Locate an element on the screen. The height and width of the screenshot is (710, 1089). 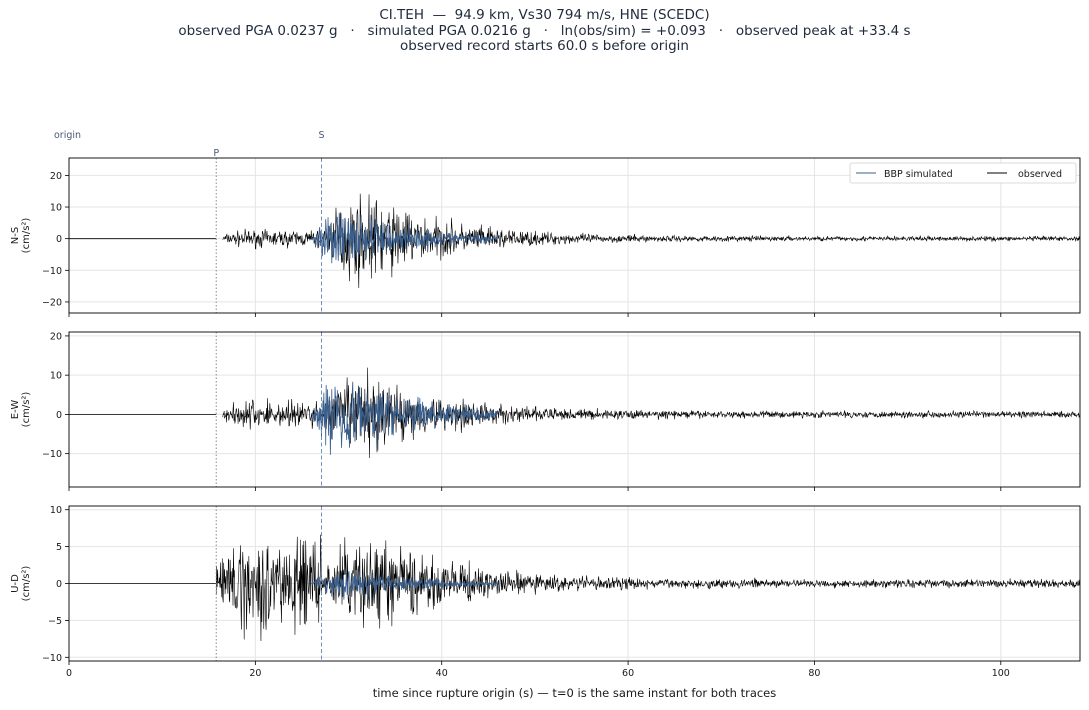
y-axis-label-e-w: E-W(cm/s²) is located at coordinates (21, 410).